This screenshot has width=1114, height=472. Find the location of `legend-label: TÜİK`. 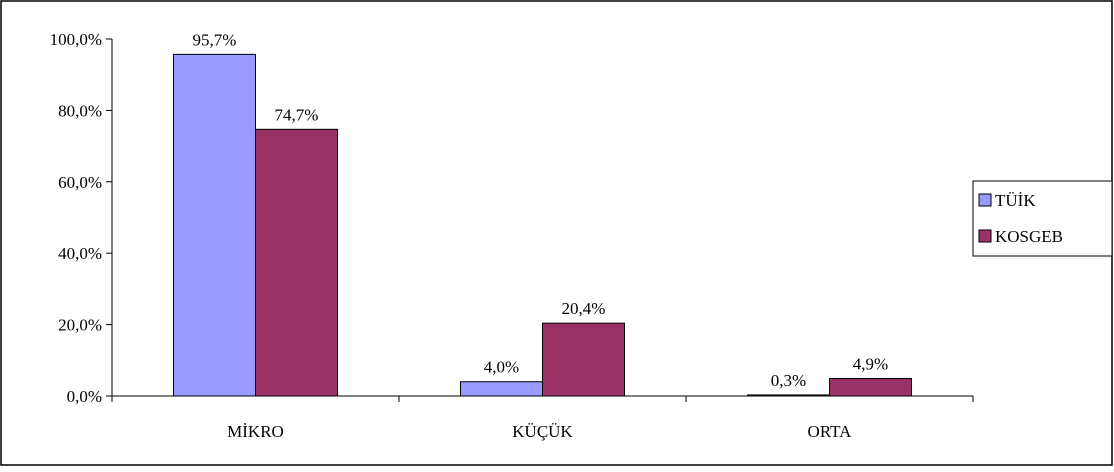

legend-label: TÜİK is located at coordinates (1015, 200).